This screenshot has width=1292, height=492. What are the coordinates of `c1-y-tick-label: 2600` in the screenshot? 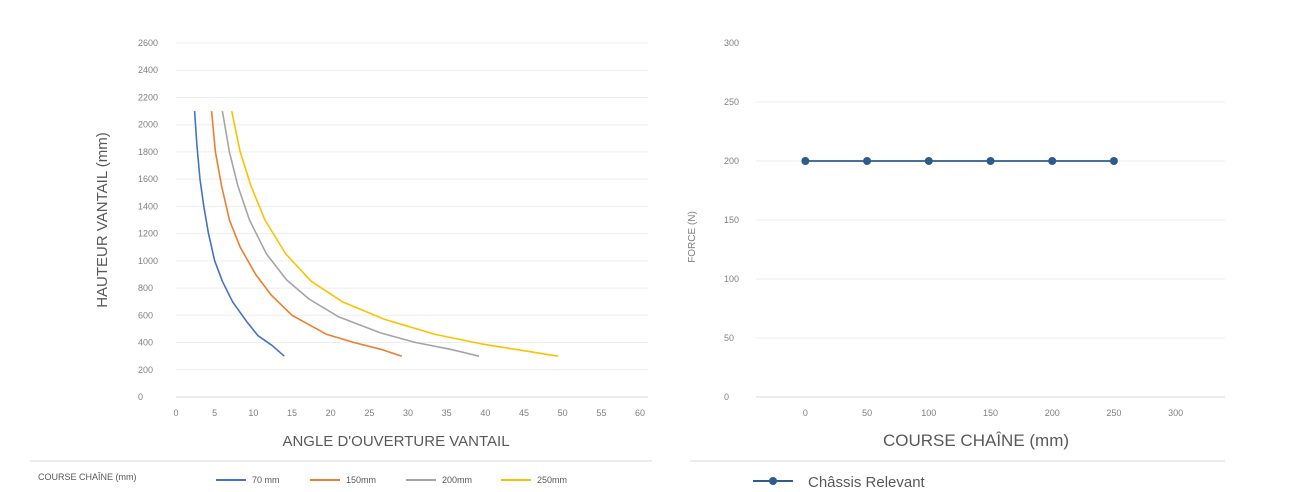 It's located at (148, 43).